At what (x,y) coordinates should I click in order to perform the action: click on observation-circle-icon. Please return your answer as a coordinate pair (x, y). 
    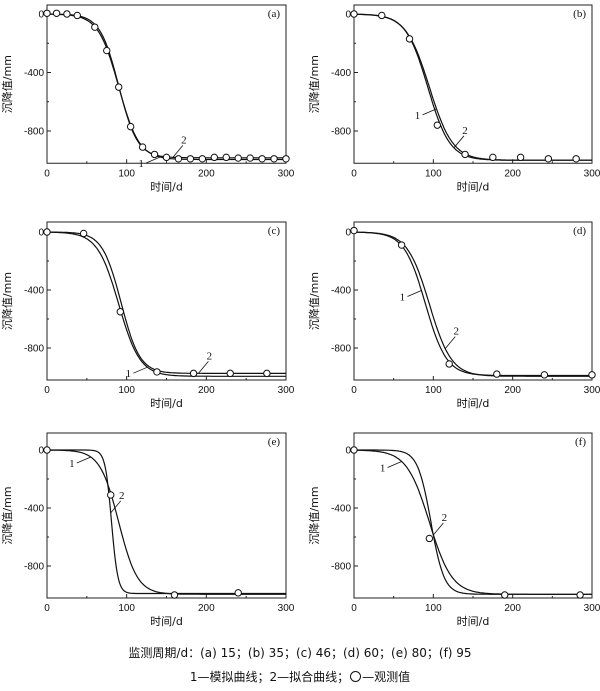
    Looking at the image, I should click on (356, 676).